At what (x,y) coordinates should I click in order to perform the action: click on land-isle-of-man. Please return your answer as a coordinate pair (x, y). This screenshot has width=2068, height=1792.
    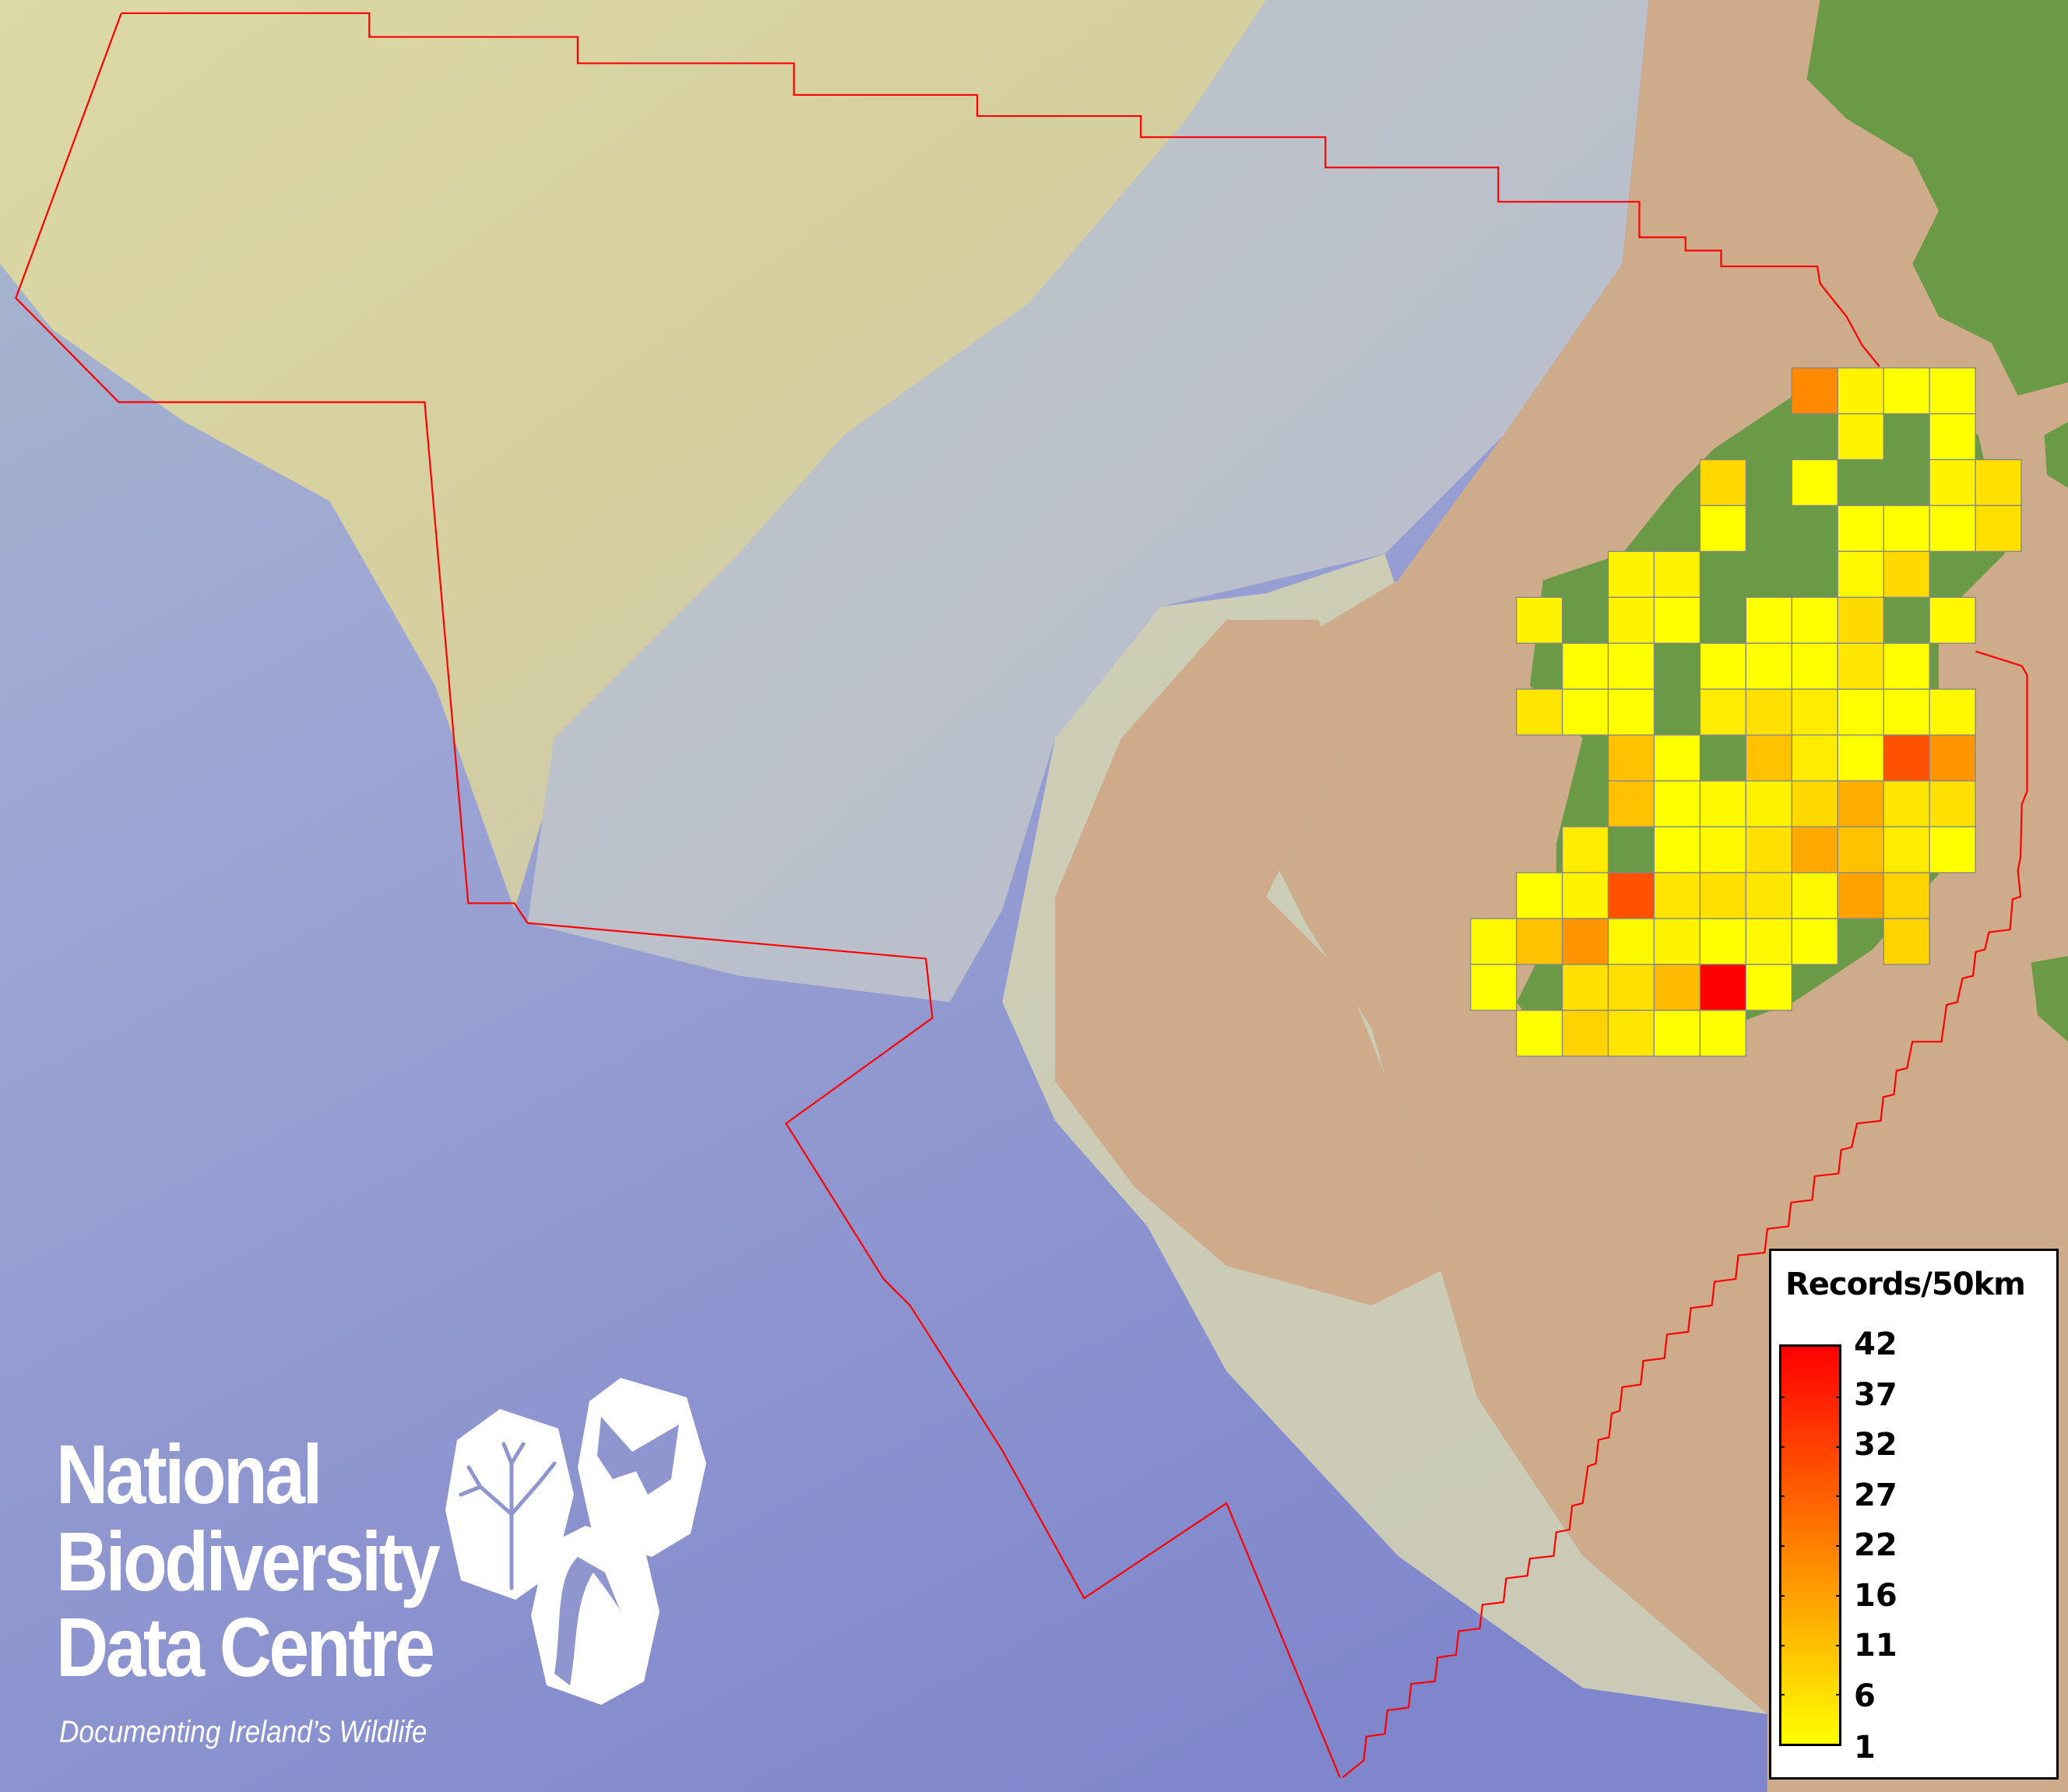
    Looking at the image, I should click on (2056, 455).